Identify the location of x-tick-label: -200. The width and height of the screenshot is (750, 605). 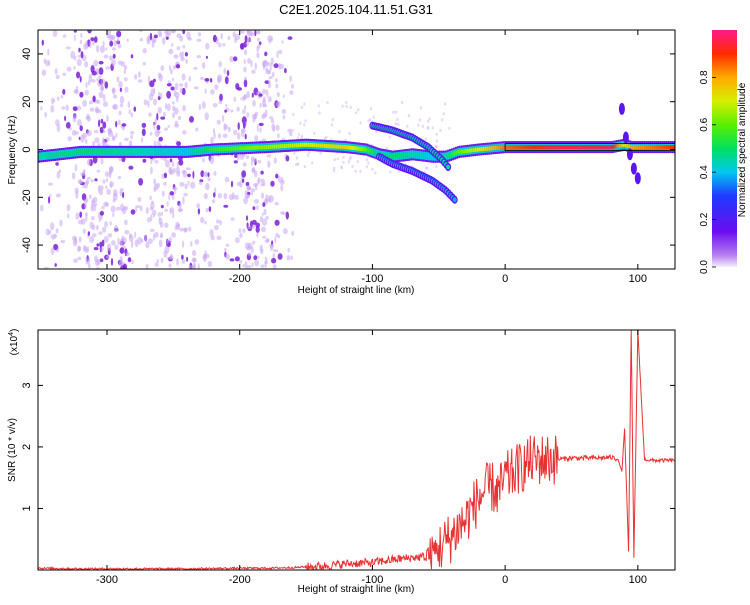
(240, 580).